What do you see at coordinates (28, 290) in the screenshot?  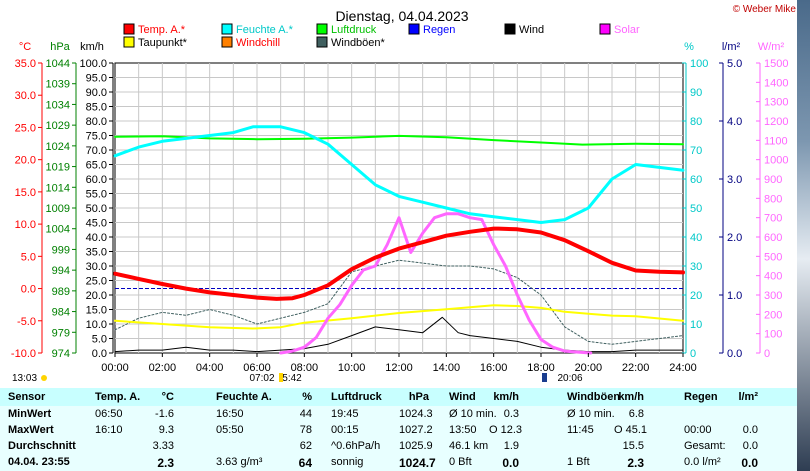 I see `temp-tick-label: 0.0` at bounding box center [28, 290].